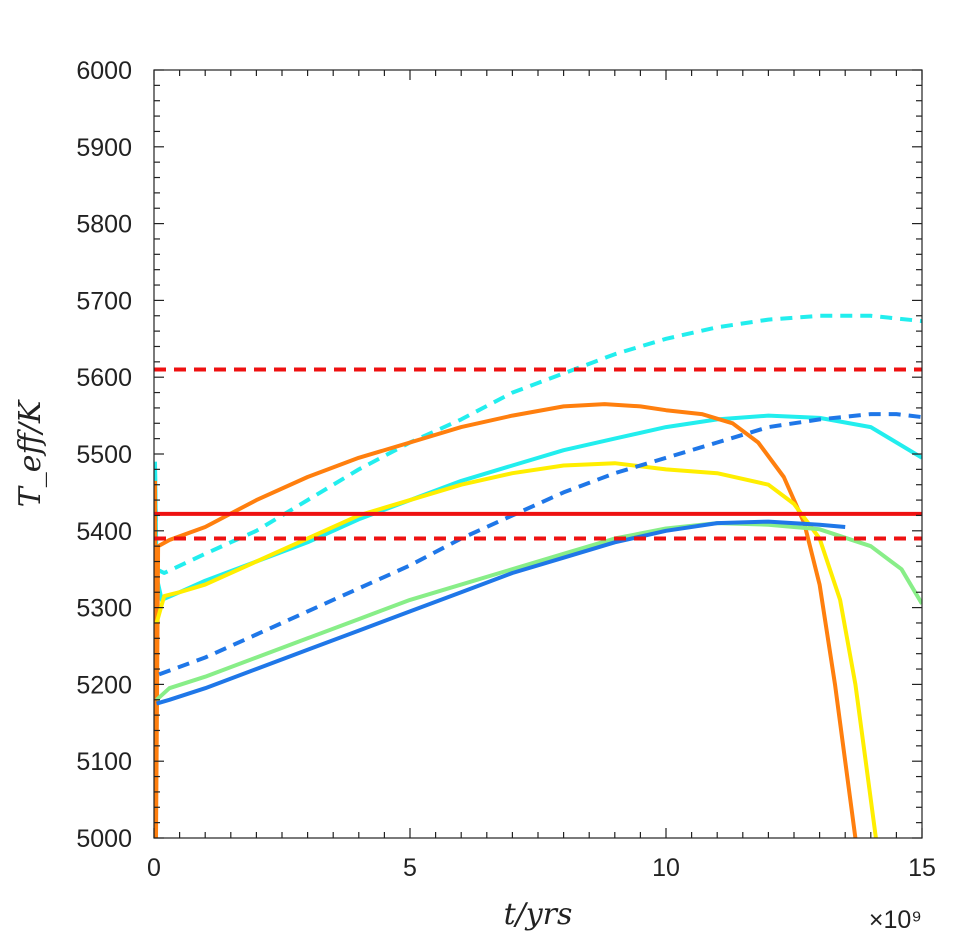 The width and height of the screenshot is (957, 944). Describe the element at coordinates (154, 868) in the screenshot. I see `x-tick-label: 0` at that location.